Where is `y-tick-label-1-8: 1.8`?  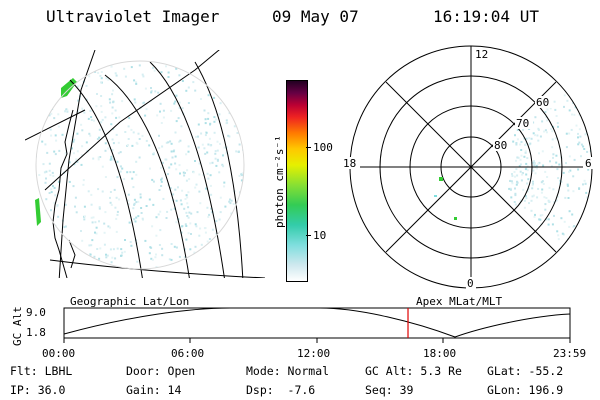 y-tick-label-1-8: 1.8 is located at coordinates (36, 332).